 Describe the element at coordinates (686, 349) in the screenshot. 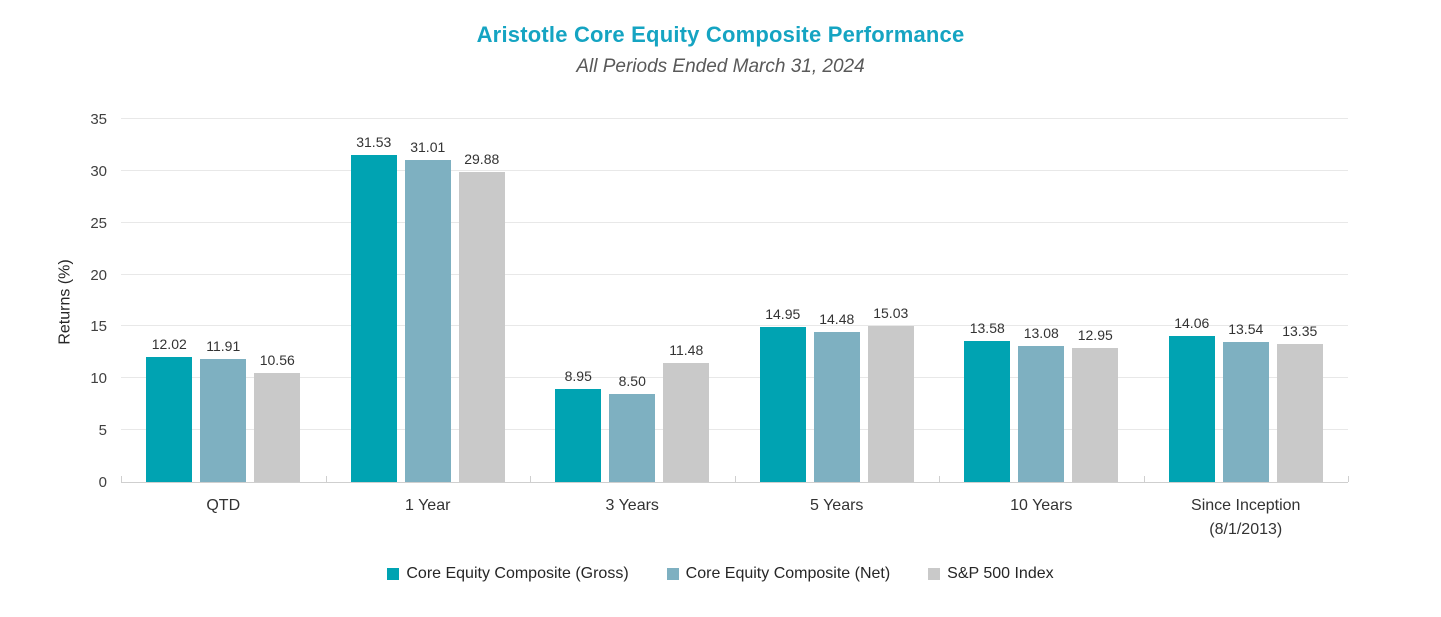

I see `bar-value-label: 11.48` at that location.